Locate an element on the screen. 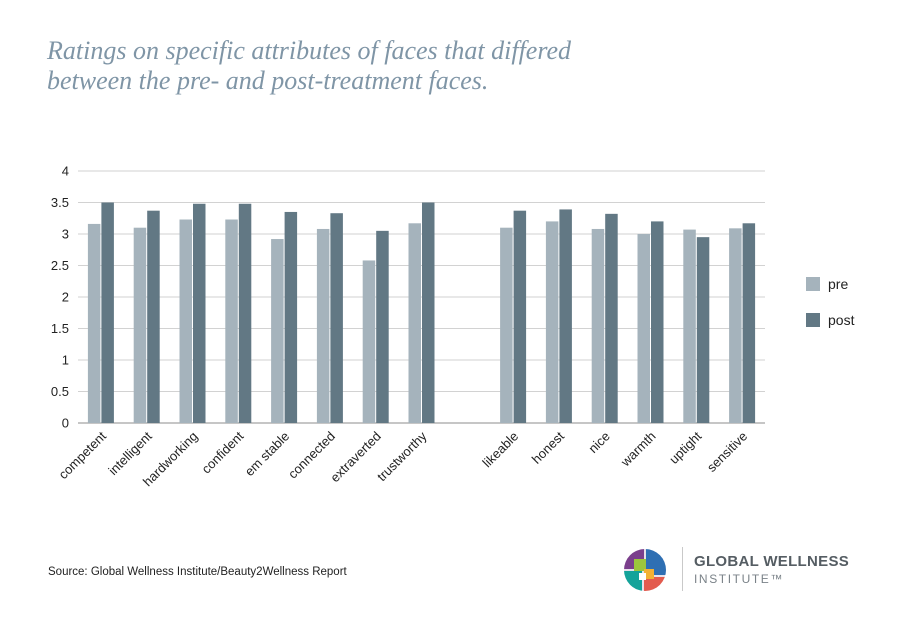 This screenshot has width=900, height=639. x-tick-label: sensitive is located at coordinates (727, 452).